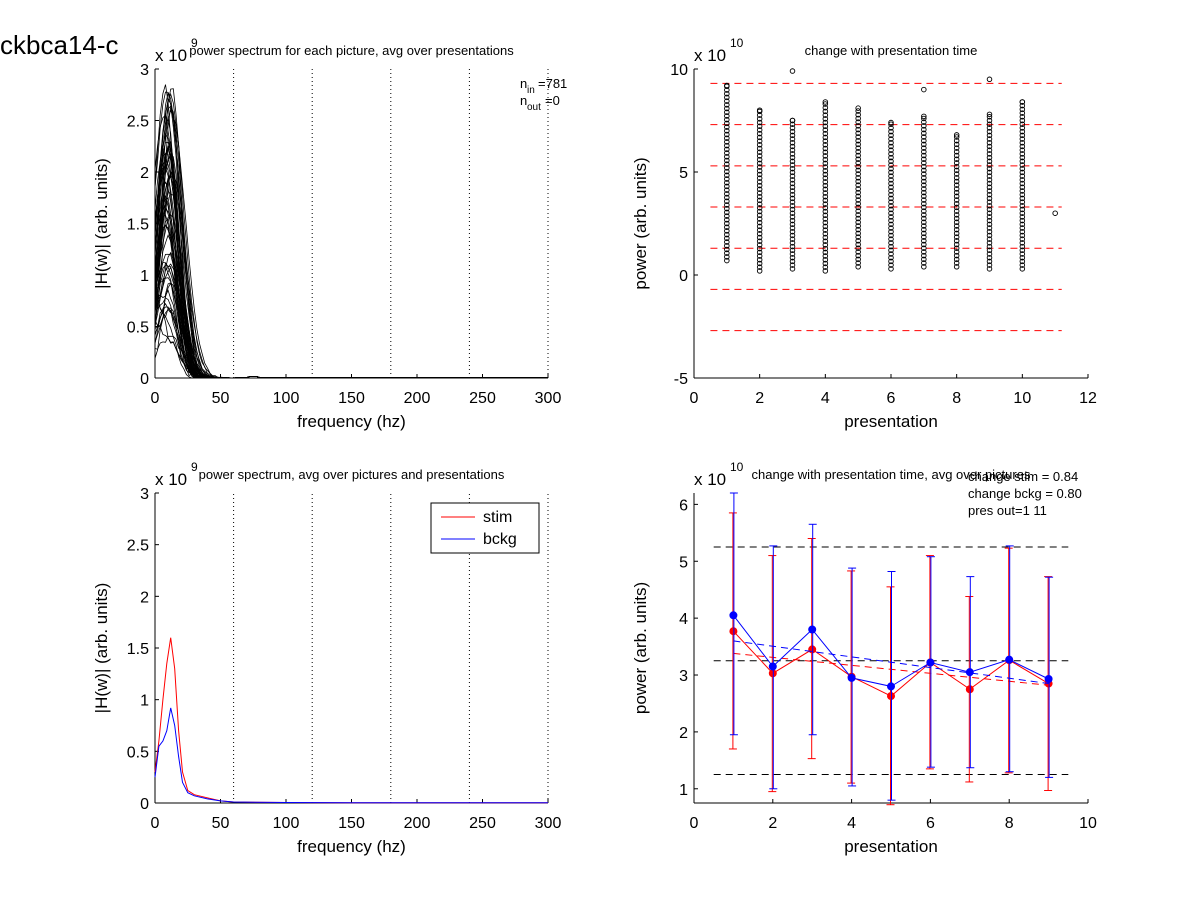 Image resolution: width=1200 pixels, height=901 pixels. I want to click on tr-x-tick-label: 8, so click(956, 398).